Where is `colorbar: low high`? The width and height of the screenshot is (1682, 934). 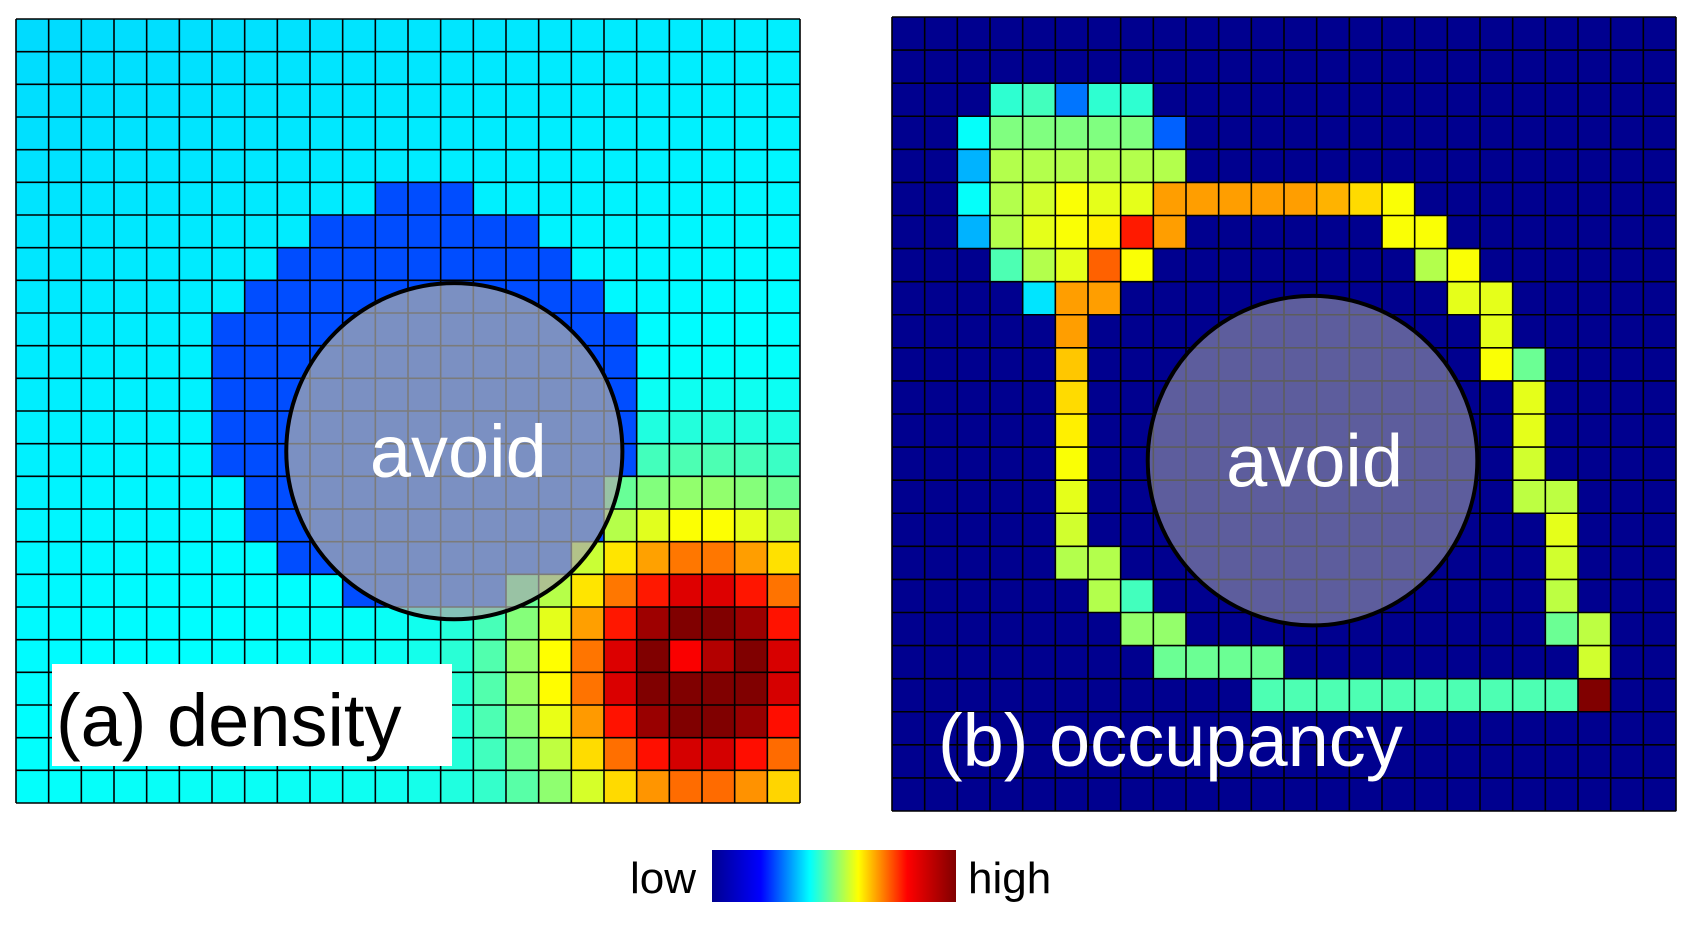
colorbar: low high is located at coordinates (840, 876).